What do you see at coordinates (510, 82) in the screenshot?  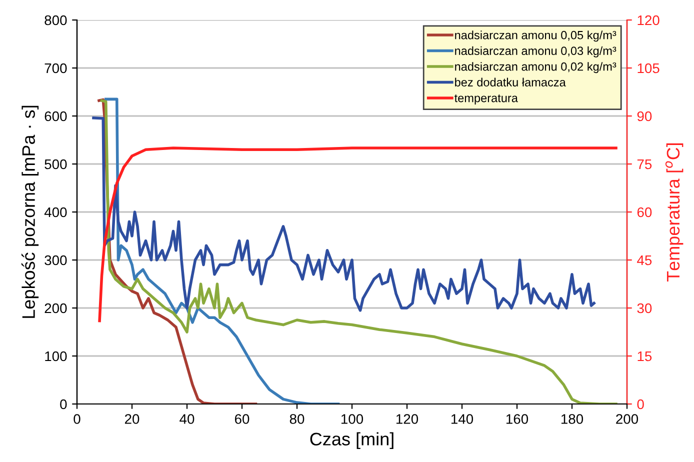 I see `legend-label: bez dodatku łamacza` at bounding box center [510, 82].